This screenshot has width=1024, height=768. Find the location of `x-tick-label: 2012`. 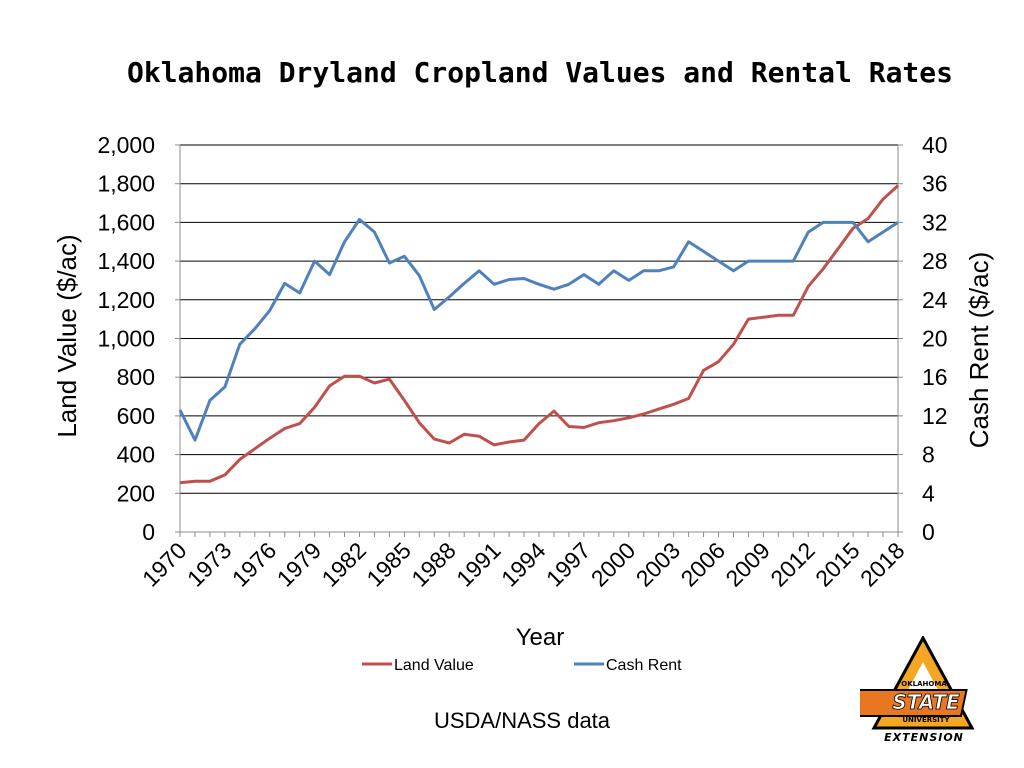

x-tick-label: 2012 is located at coordinates (792, 564).